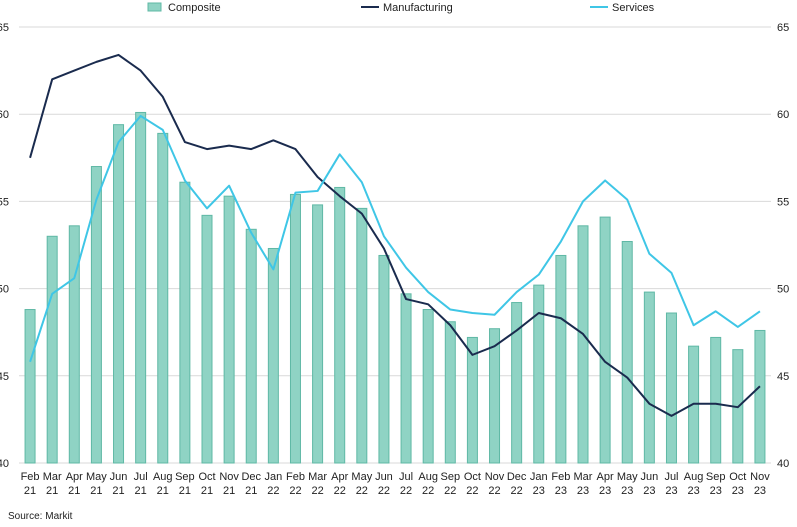 The width and height of the screenshot is (797, 527). What do you see at coordinates (40, 516) in the screenshot?
I see `source-note: Source: Markit` at bounding box center [40, 516].